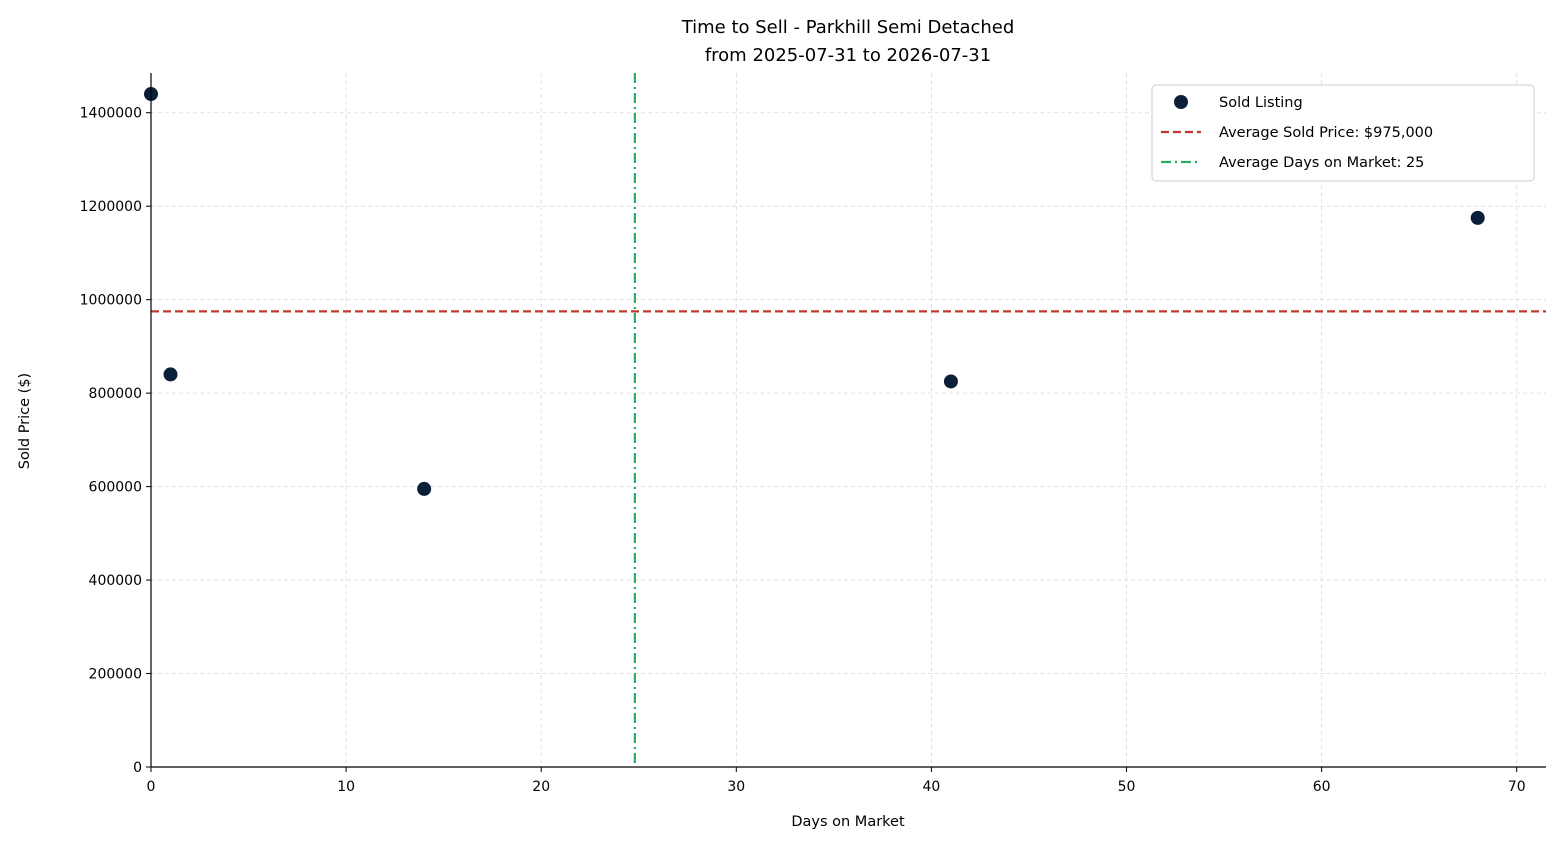  What do you see at coordinates (346, 787) in the screenshot?
I see `x-tick-label: 10` at bounding box center [346, 787].